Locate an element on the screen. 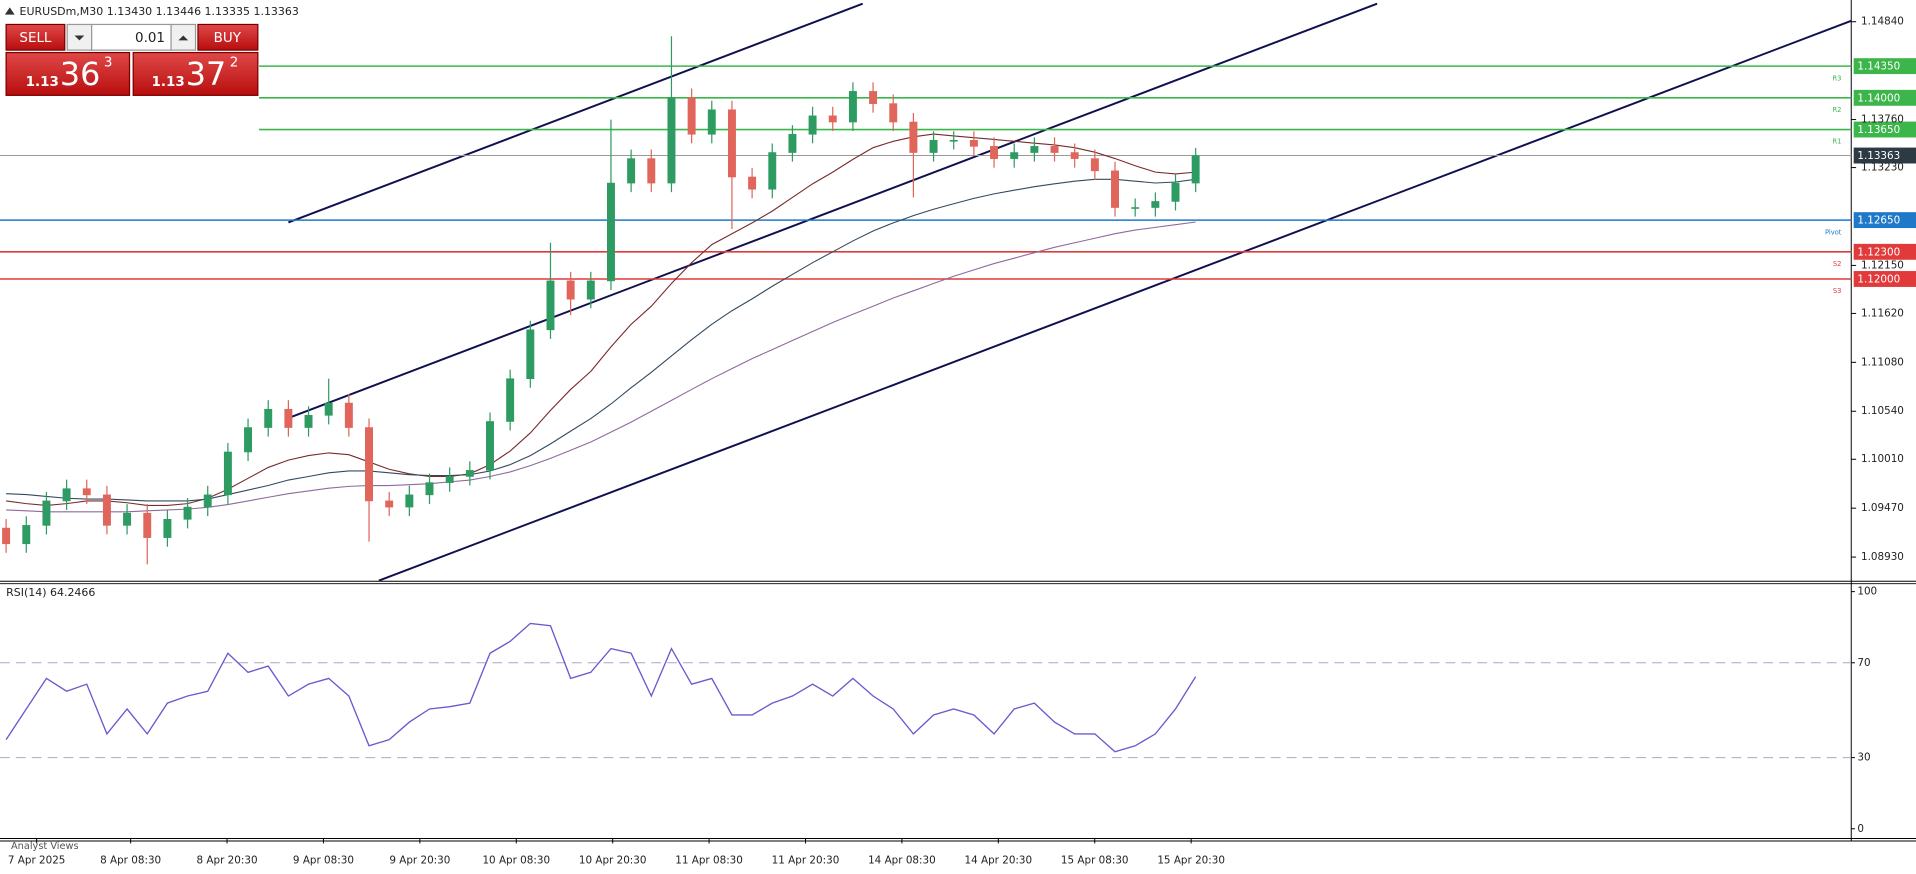  one-click-trading: SELL 0.01 BUY 1.13 36 3 1.13 37 2 is located at coordinates (132, 59).